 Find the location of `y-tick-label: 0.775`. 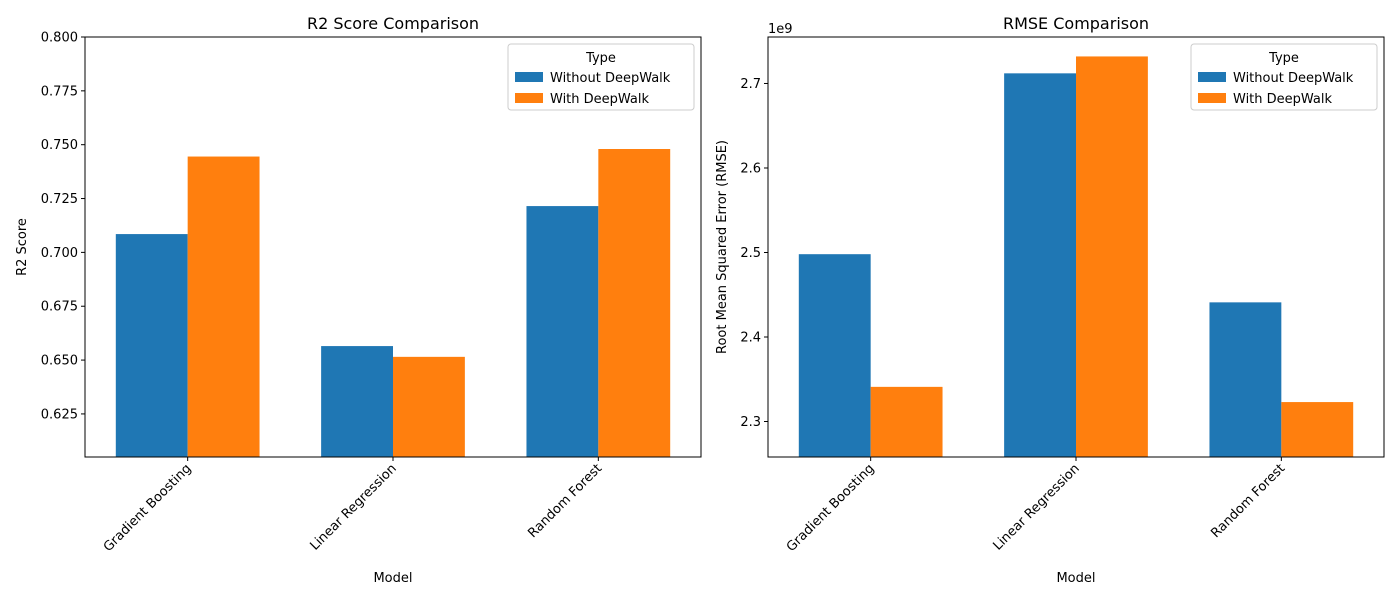

y-tick-label: 0.775 is located at coordinates (59, 91).